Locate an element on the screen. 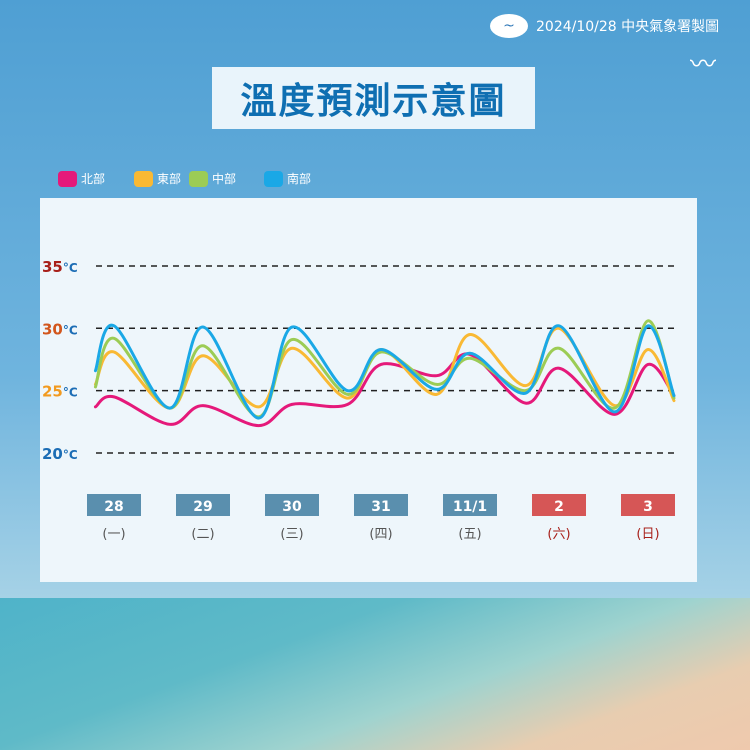  day-date: 3 is located at coordinates (648, 507).